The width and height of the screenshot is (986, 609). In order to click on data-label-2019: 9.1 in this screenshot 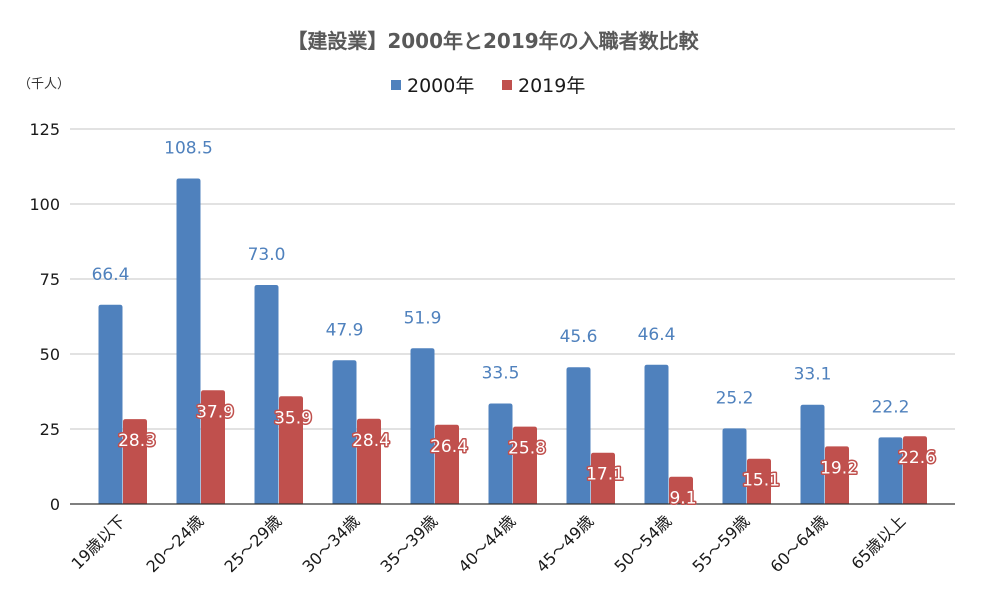, I will do `click(682, 499)`.